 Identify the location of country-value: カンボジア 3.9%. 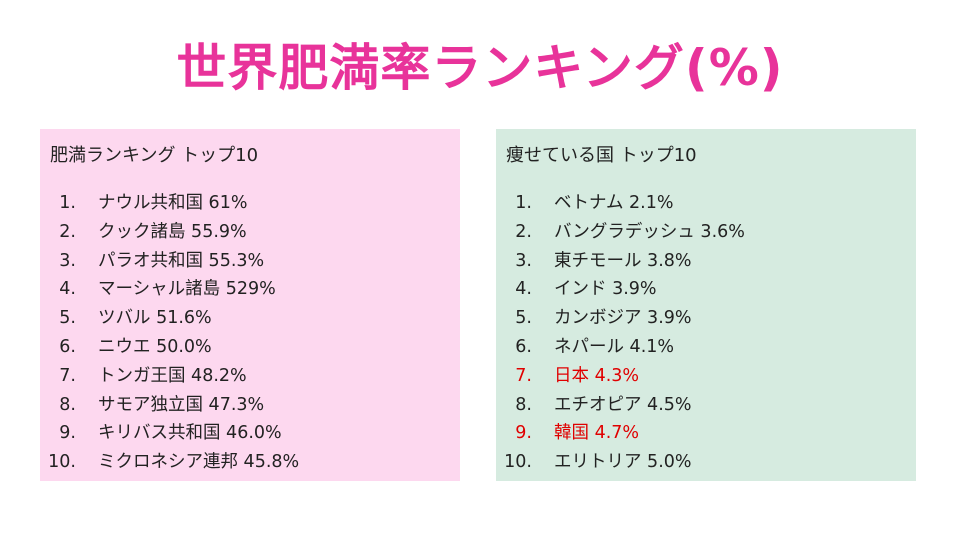
(623, 318).